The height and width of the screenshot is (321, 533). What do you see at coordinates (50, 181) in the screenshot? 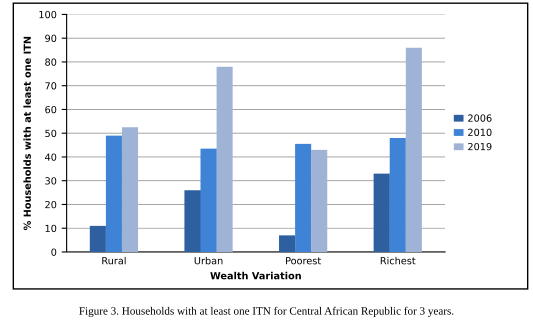
I see `y-tick-label: 30` at bounding box center [50, 181].